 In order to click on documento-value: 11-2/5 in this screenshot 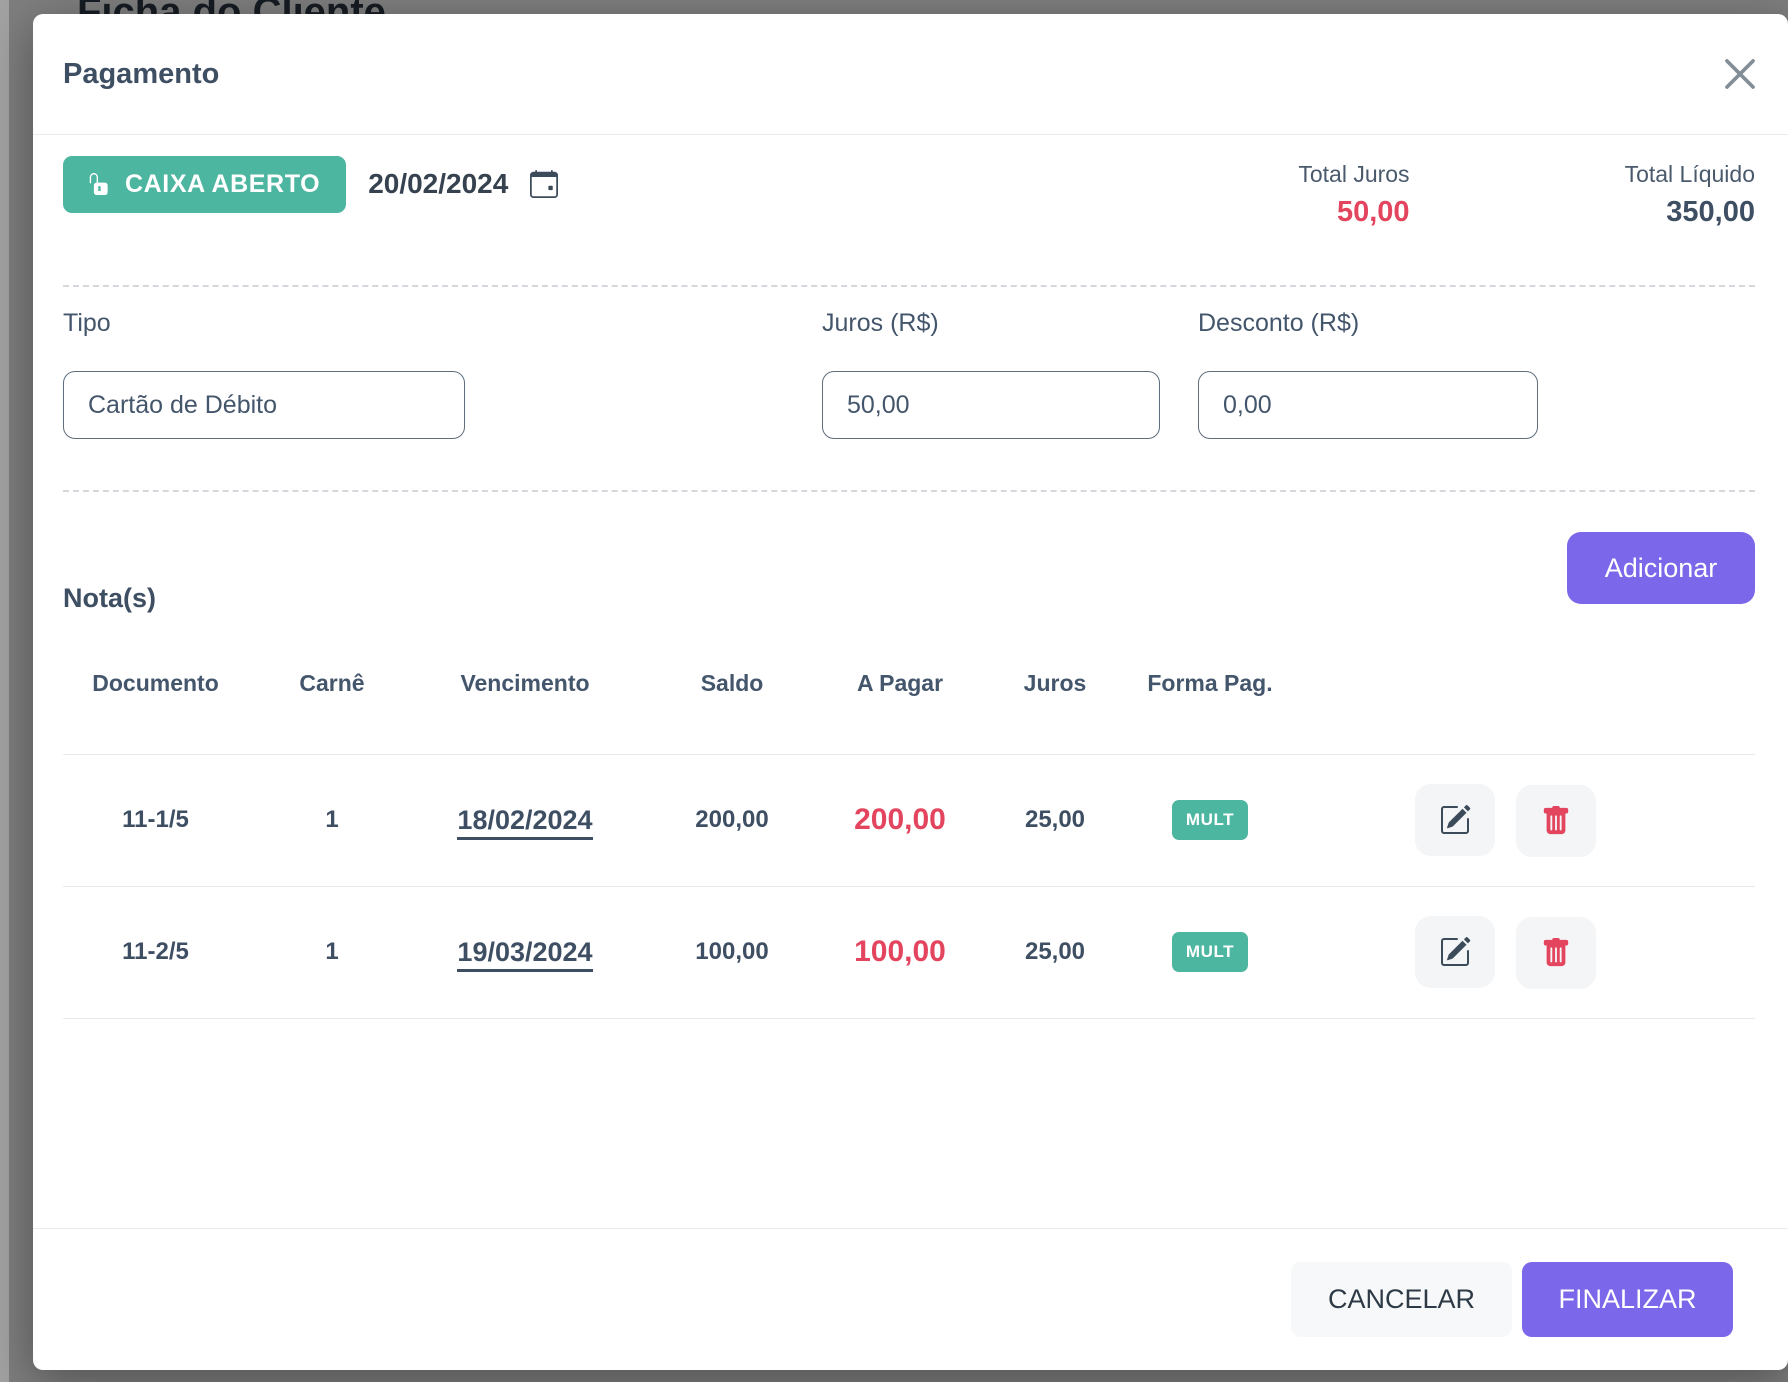, I will do `click(155, 951)`.